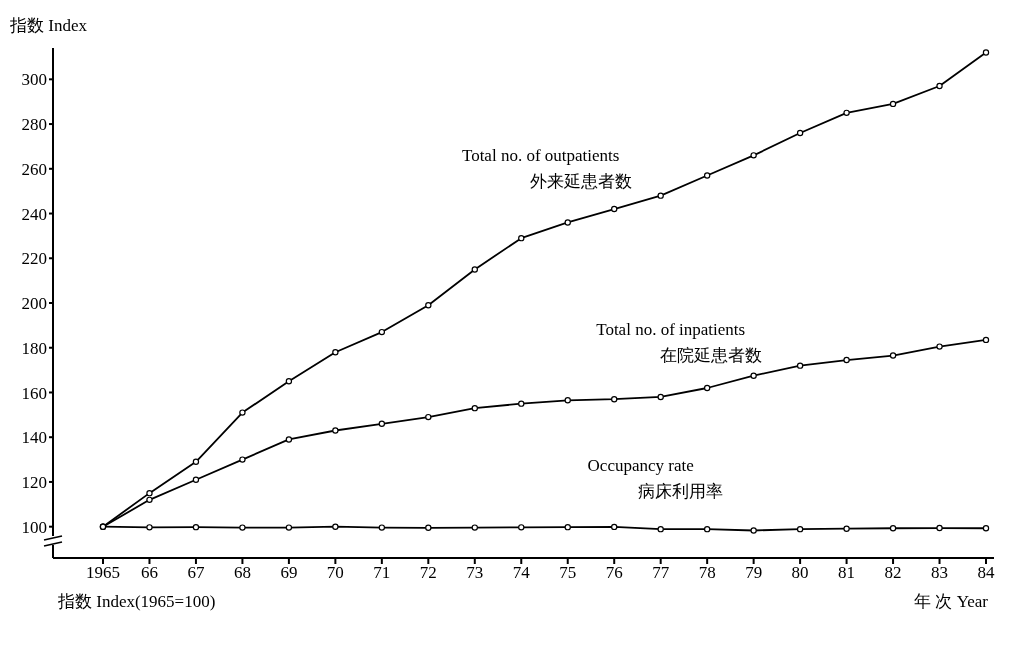 This screenshot has width=1016, height=660. I want to click on x-tick-label: 69, so click(289, 573).